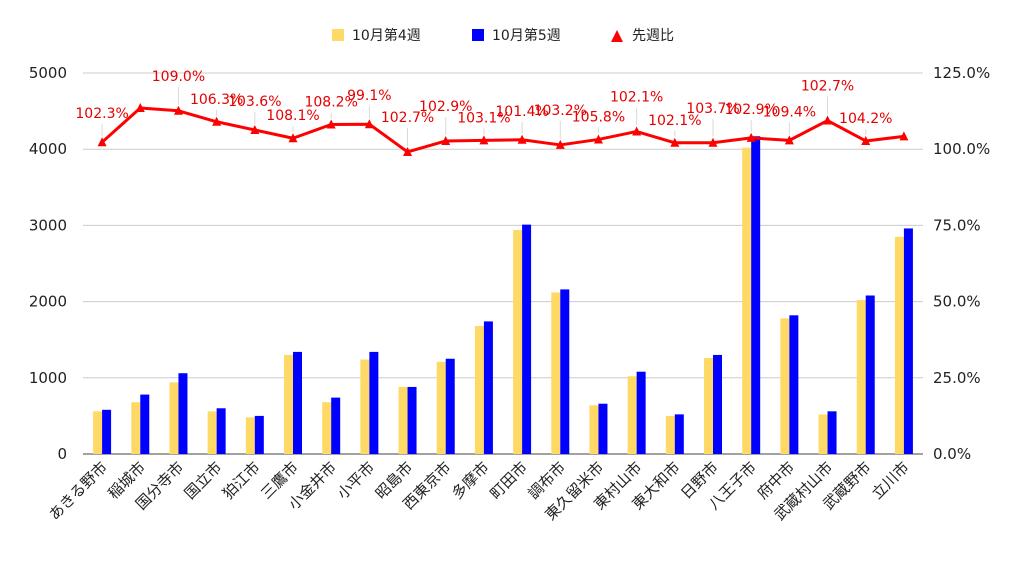 The image size is (1024, 567). Describe the element at coordinates (865, 119) in the screenshot. I see `ratio-data-label: 104.2%` at that location.